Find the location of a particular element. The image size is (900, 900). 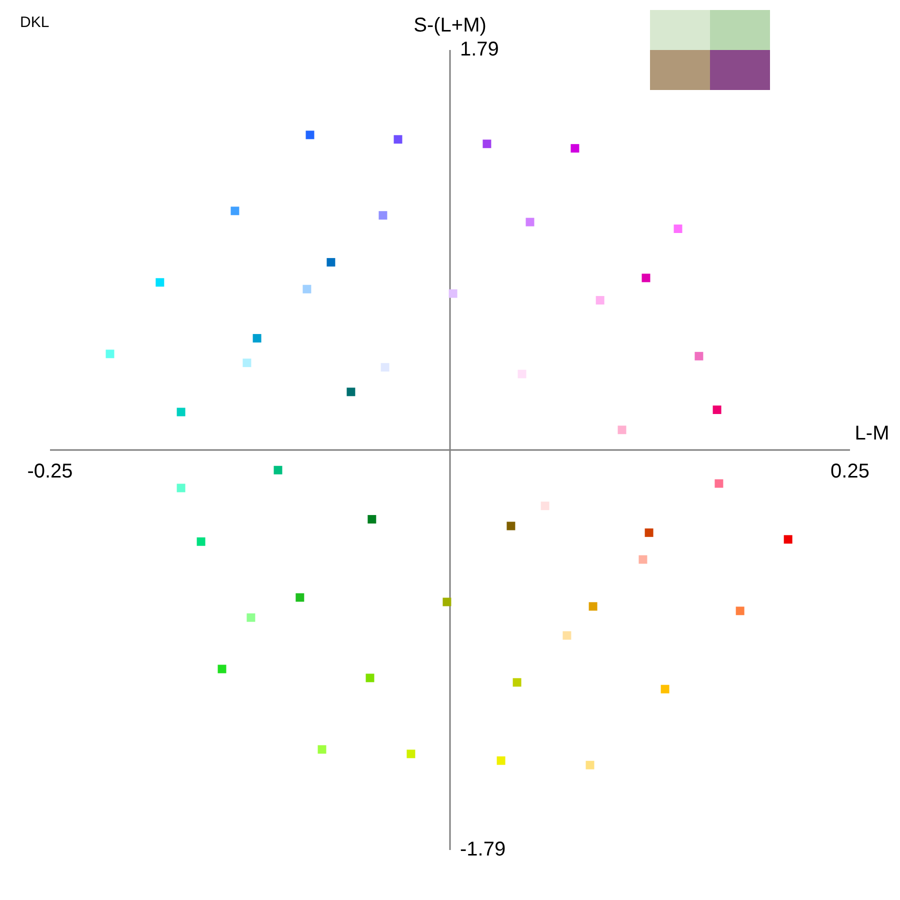

x-tick-label: -0.25 is located at coordinates (50, 471).